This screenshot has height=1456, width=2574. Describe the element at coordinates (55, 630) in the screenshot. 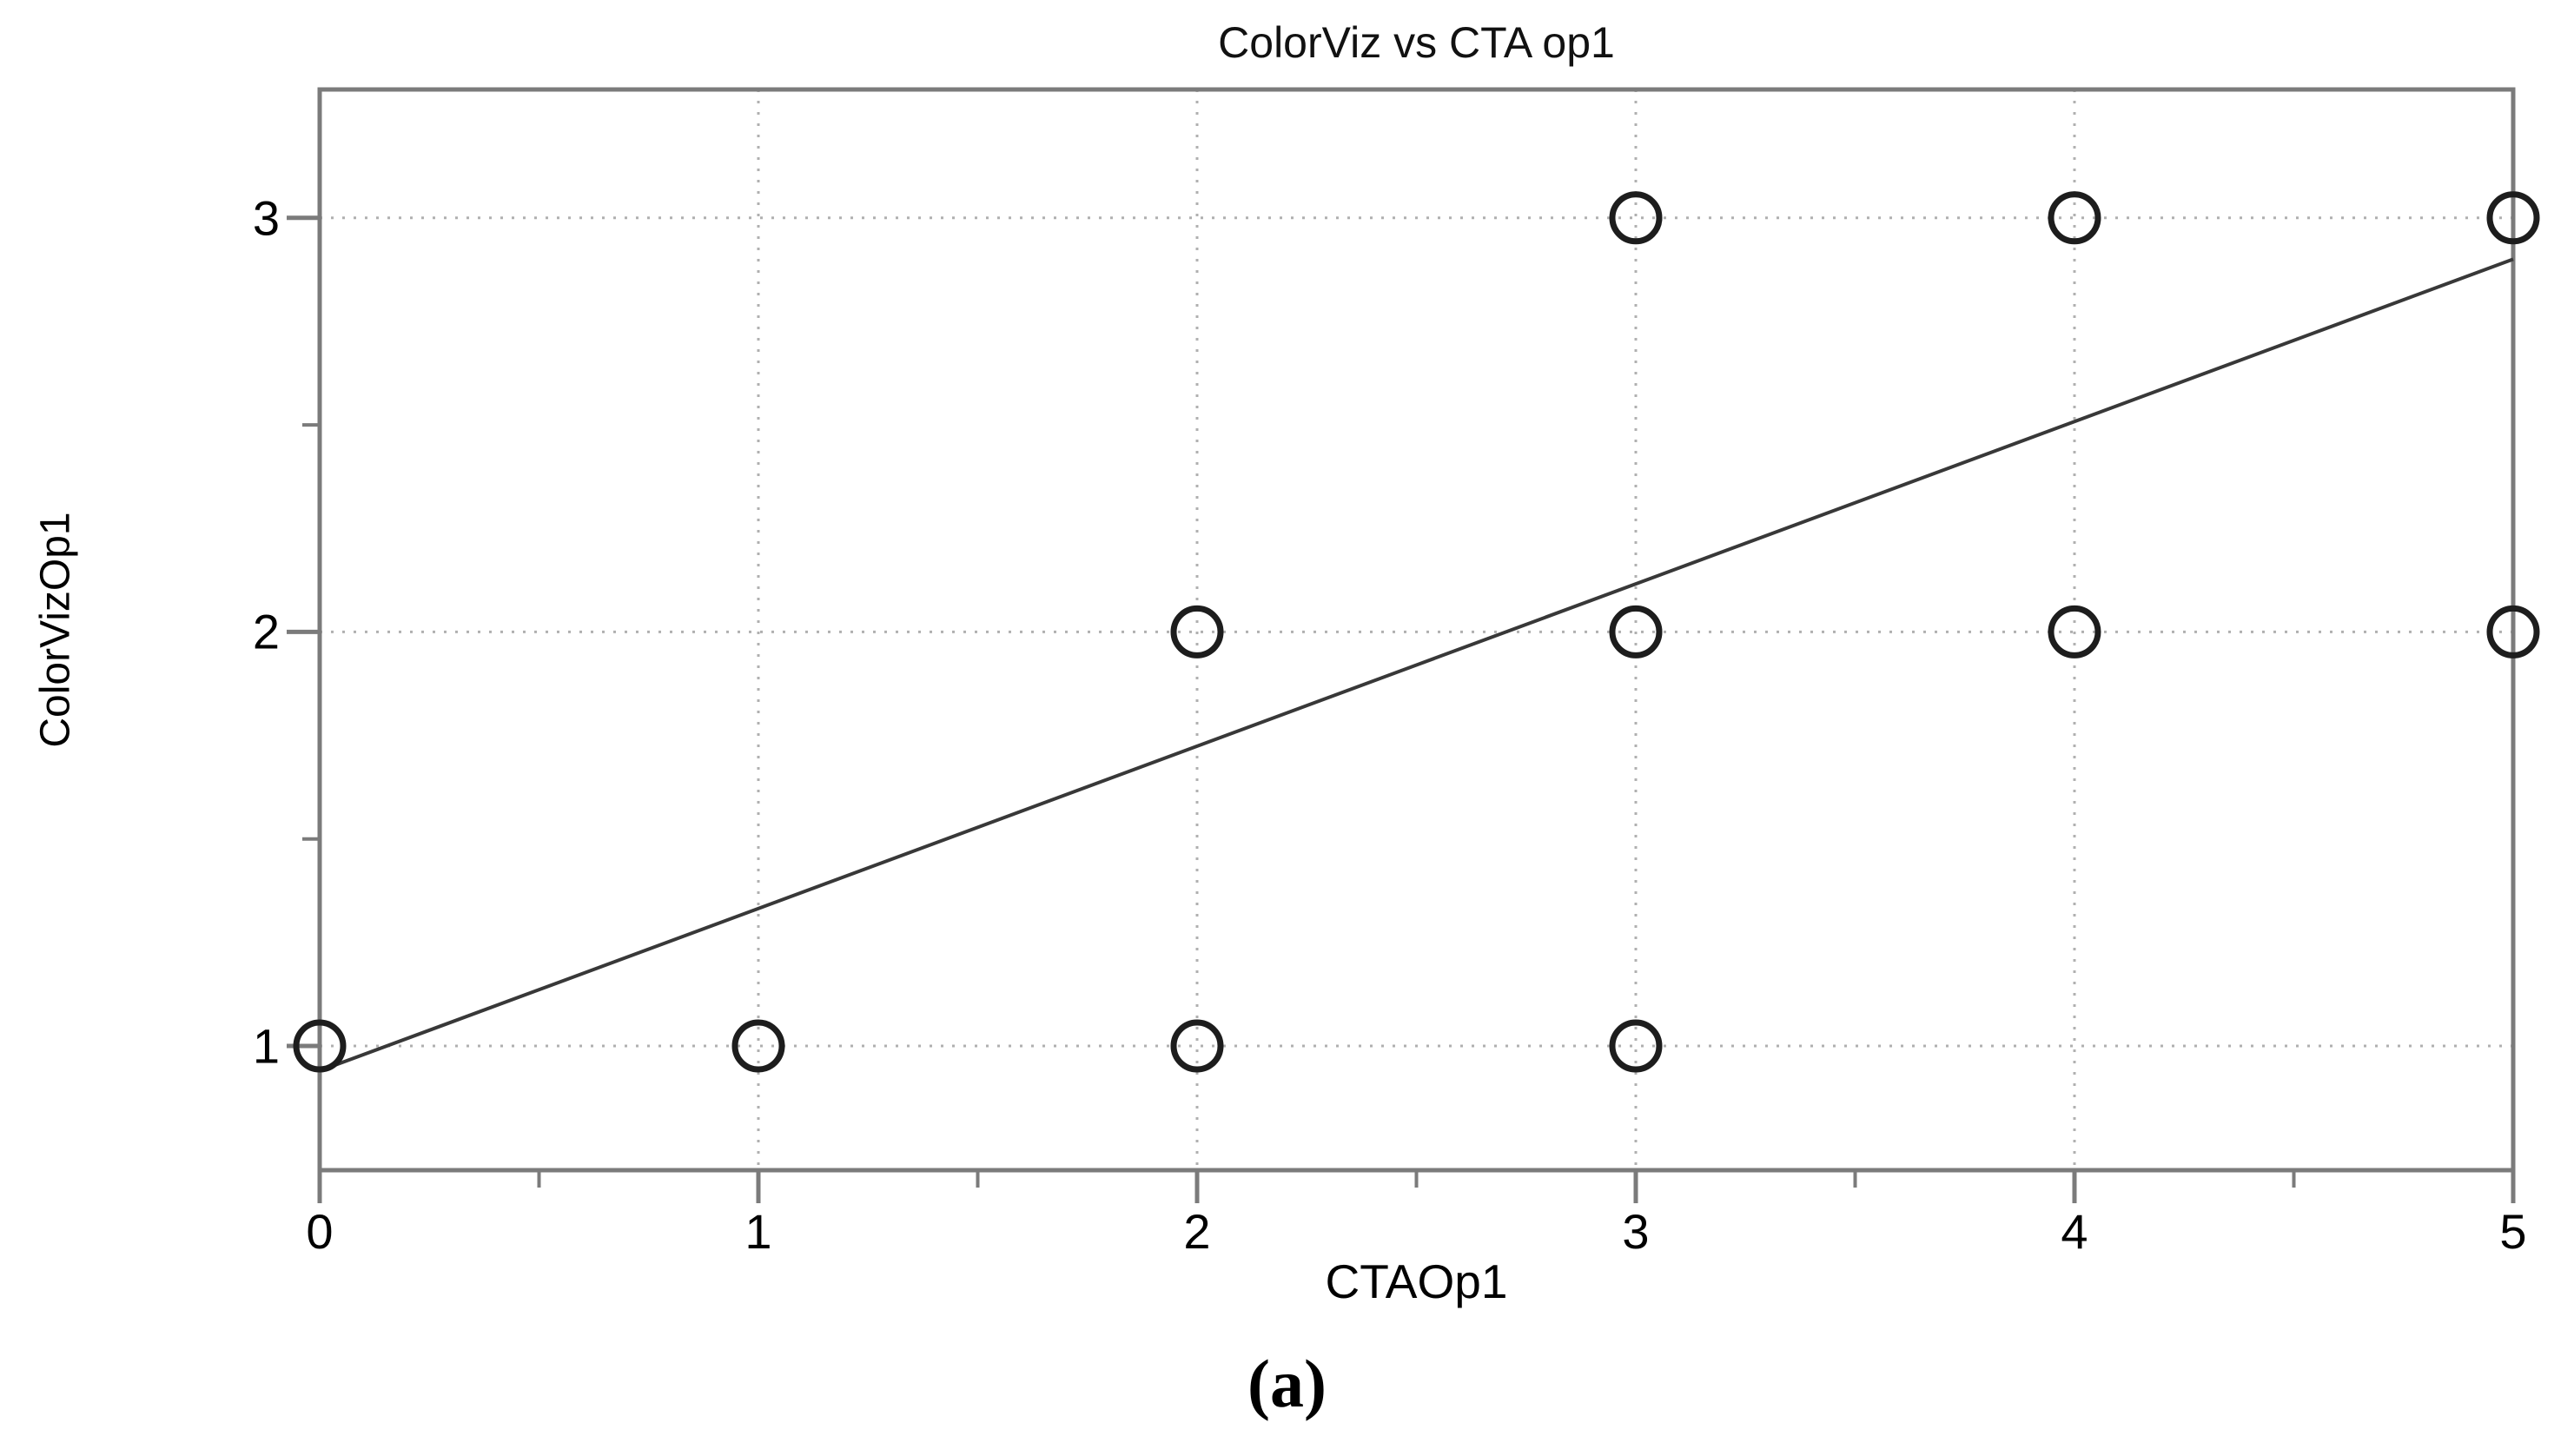

I see `y-axis-label: ColorVizOp1` at that location.